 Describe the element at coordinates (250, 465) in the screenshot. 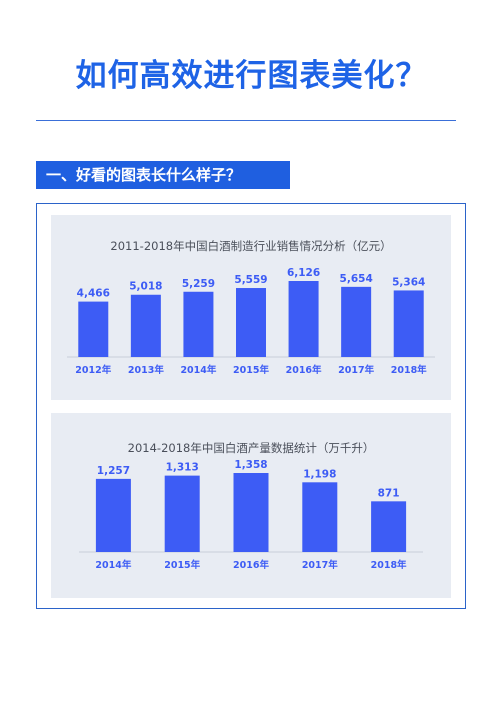

I see `value-label: 1,358` at that location.